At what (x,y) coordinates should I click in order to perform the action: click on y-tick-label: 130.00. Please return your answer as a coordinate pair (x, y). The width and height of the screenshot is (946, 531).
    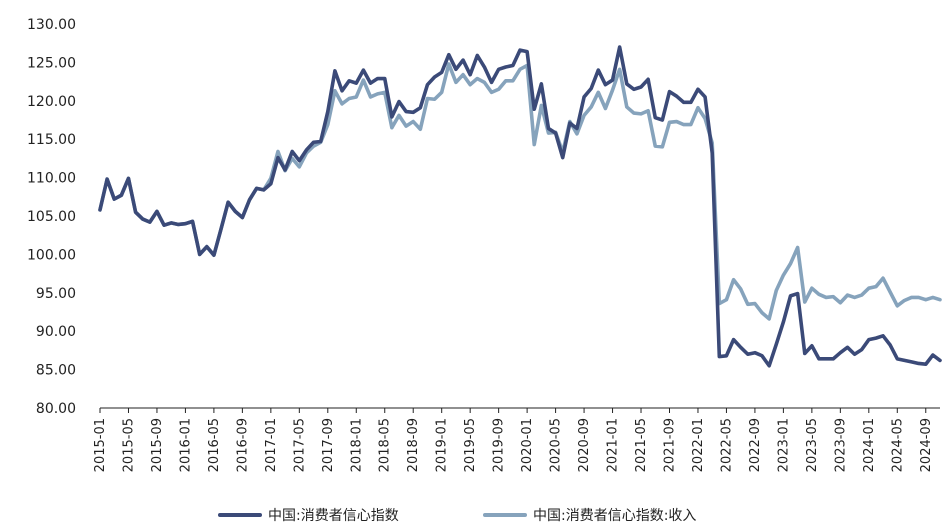
    Looking at the image, I should click on (51, 25).